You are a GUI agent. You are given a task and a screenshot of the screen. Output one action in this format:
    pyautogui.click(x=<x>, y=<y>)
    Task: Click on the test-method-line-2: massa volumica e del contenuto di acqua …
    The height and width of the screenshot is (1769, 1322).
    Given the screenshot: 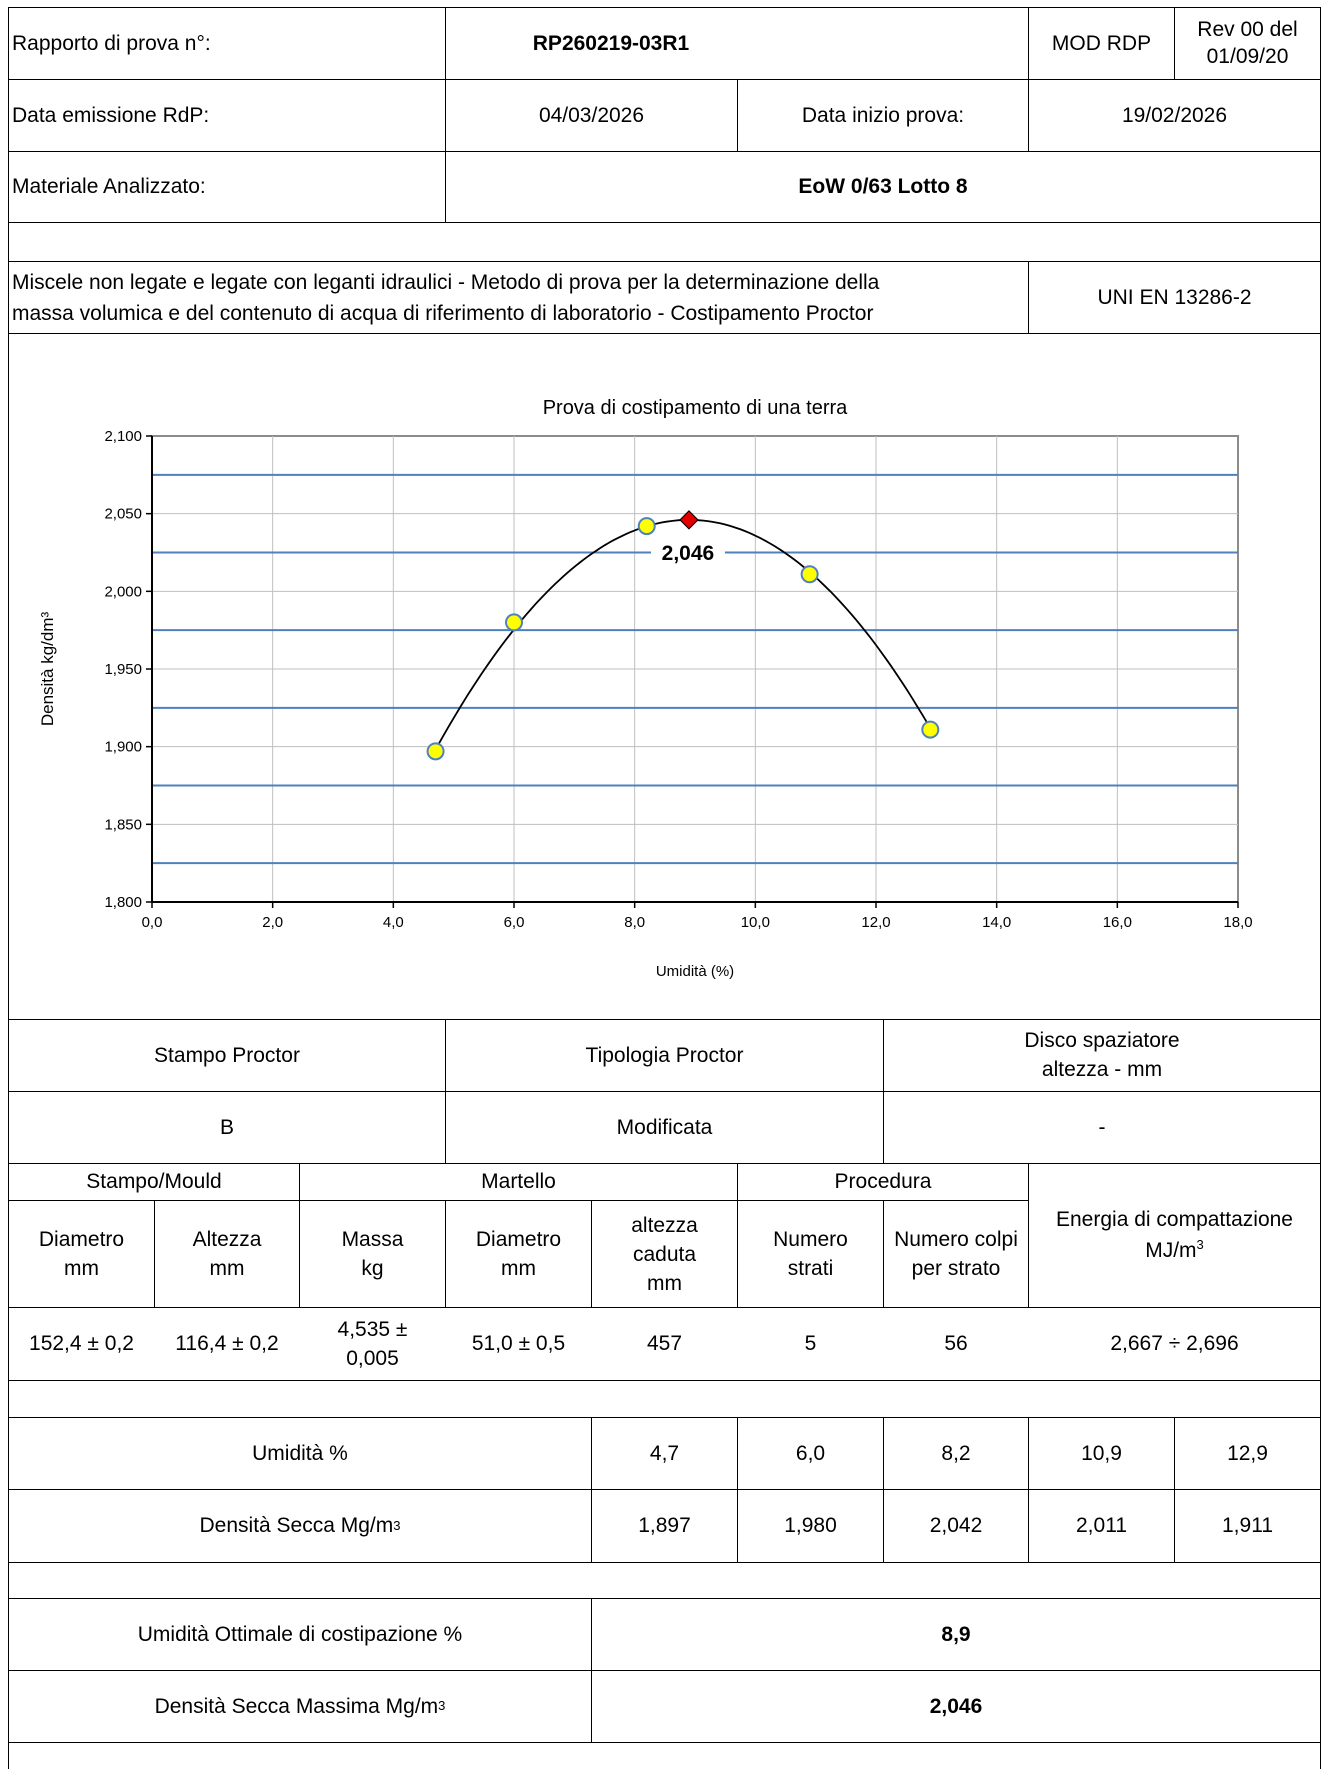 What is the action you would take?
    pyautogui.click(x=443, y=313)
    